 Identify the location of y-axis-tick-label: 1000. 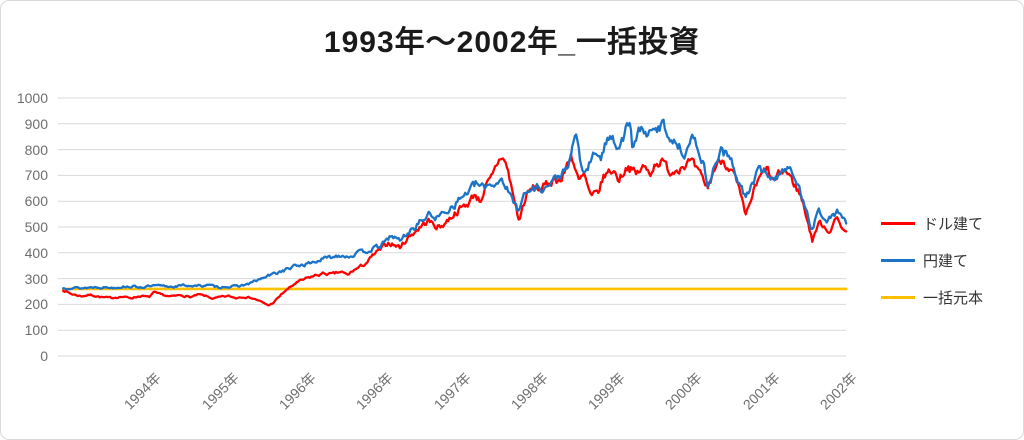
(32, 98).